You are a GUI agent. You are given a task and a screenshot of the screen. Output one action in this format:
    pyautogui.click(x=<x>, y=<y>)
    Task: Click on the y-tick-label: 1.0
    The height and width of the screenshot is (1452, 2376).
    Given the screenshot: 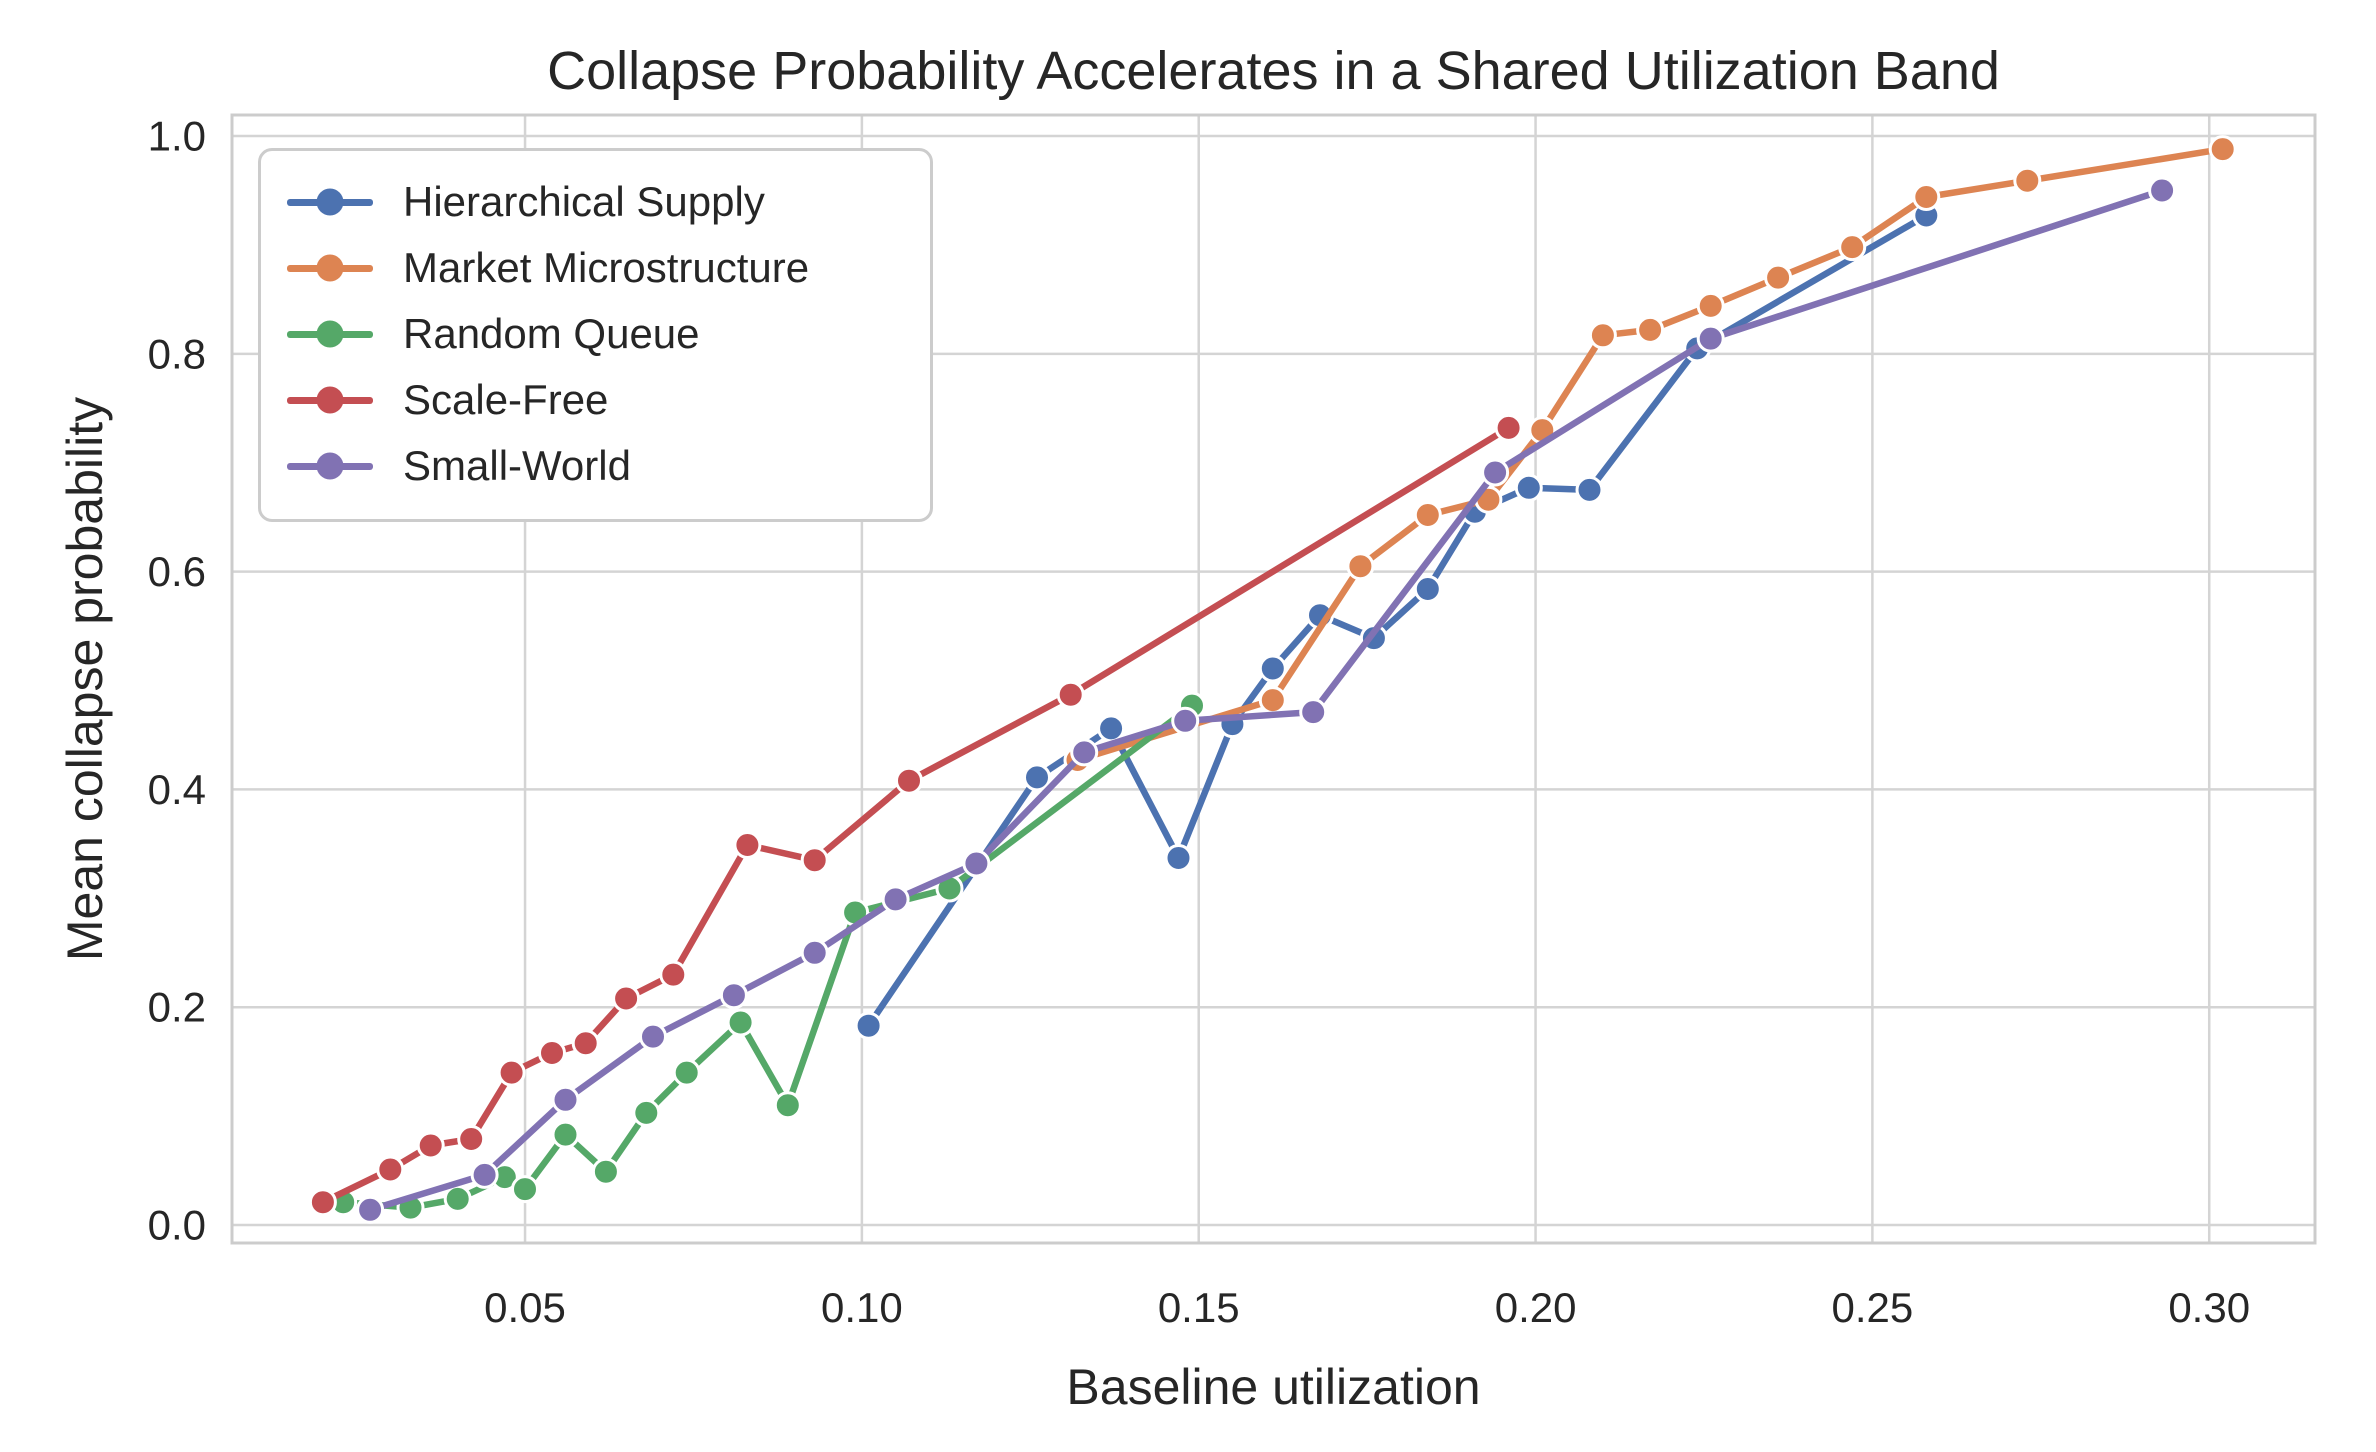 What is the action you would take?
    pyautogui.click(x=177, y=136)
    